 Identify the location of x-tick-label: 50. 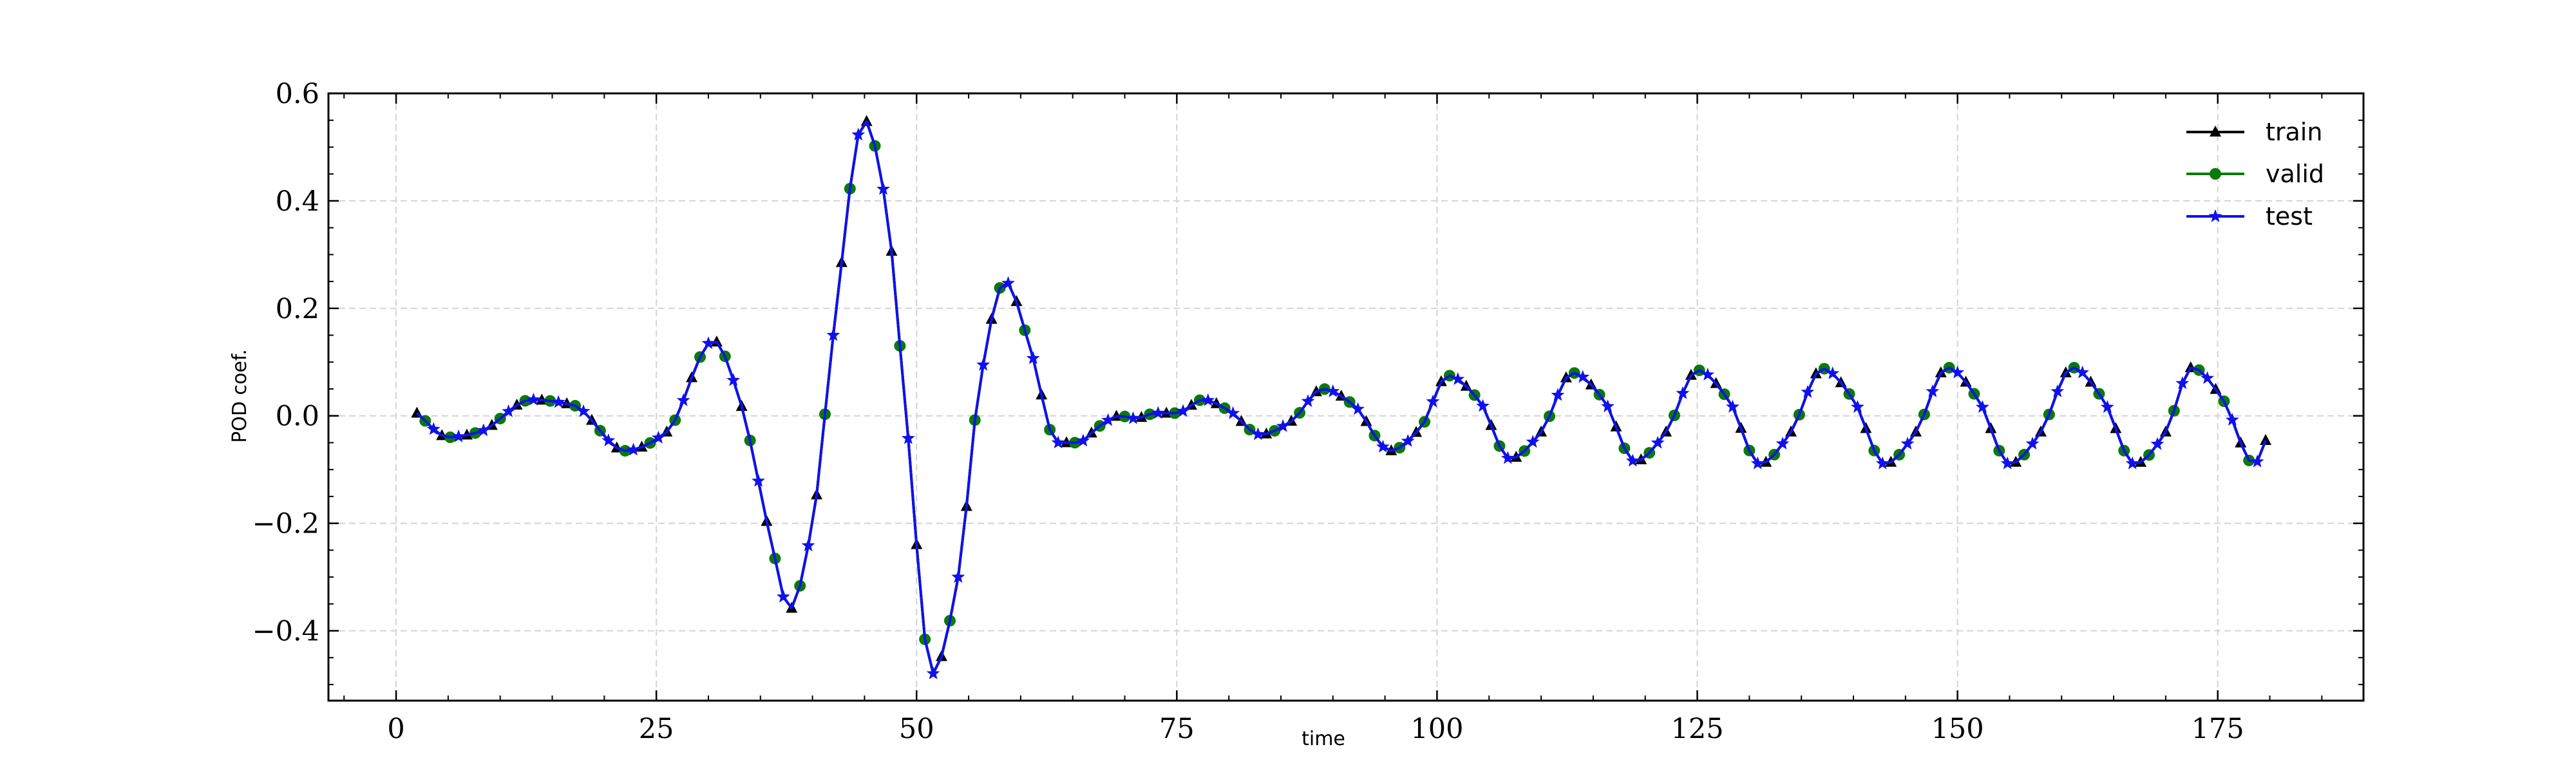
(916, 729).